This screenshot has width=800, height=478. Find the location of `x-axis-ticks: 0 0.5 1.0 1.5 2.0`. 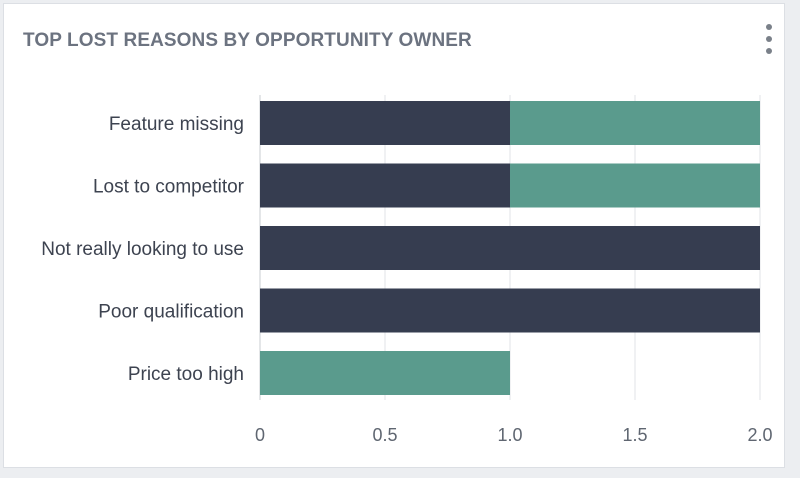

x-axis-ticks: 0 0.5 1.0 1.5 2.0 is located at coordinates (514, 435).